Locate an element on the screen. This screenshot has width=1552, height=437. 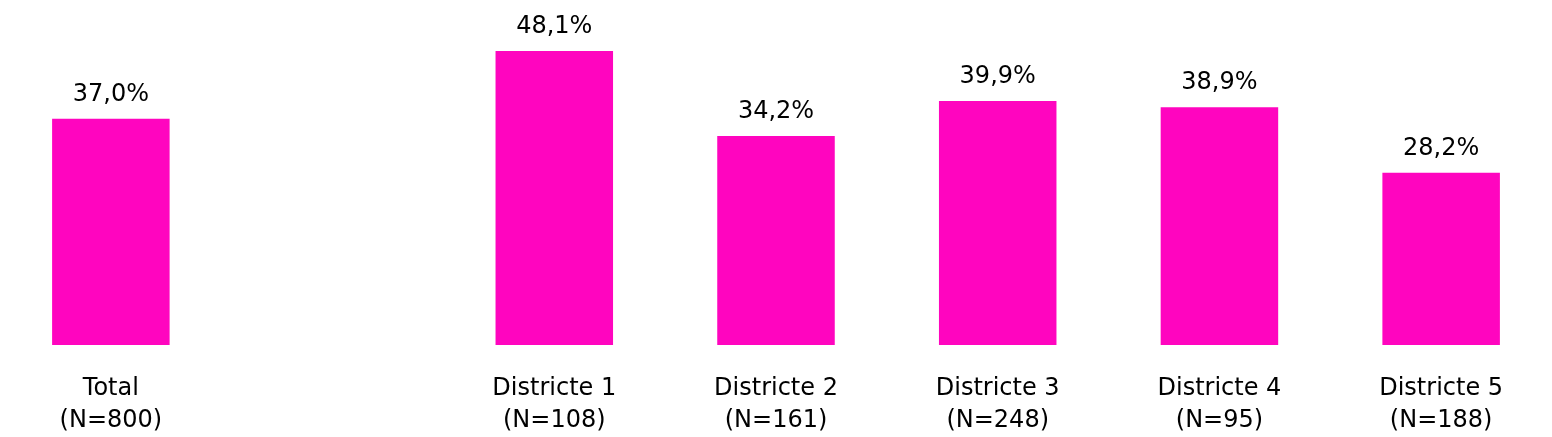
x-tick-label: Districte 2 (N=161) is located at coordinates (776, 403).